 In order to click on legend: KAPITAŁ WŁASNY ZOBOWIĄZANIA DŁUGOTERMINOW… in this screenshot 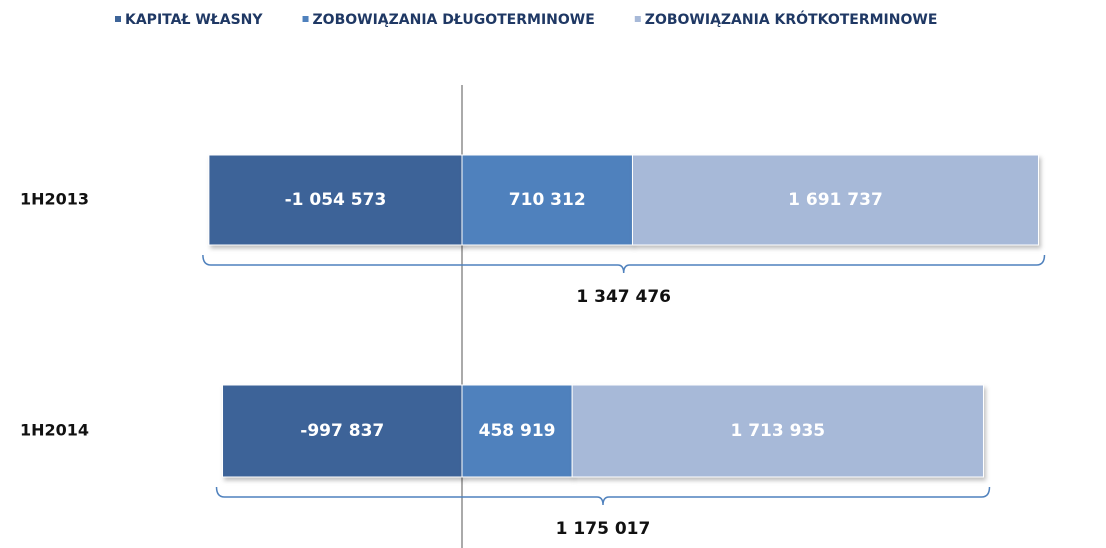, I will do `click(526, 19)`.